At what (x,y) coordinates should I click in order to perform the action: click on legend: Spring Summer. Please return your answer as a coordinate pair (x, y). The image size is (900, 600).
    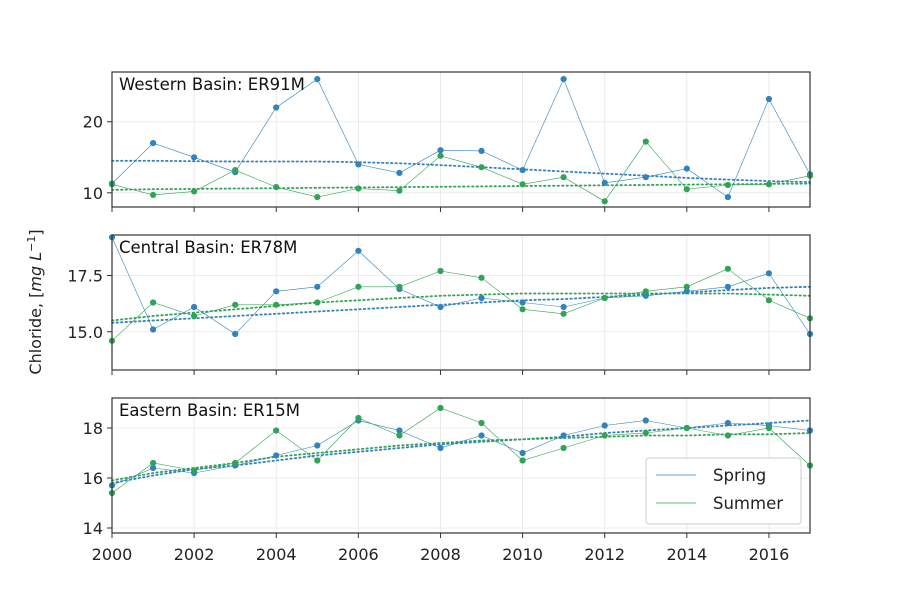
    Looking at the image, I should click on (723, 491).